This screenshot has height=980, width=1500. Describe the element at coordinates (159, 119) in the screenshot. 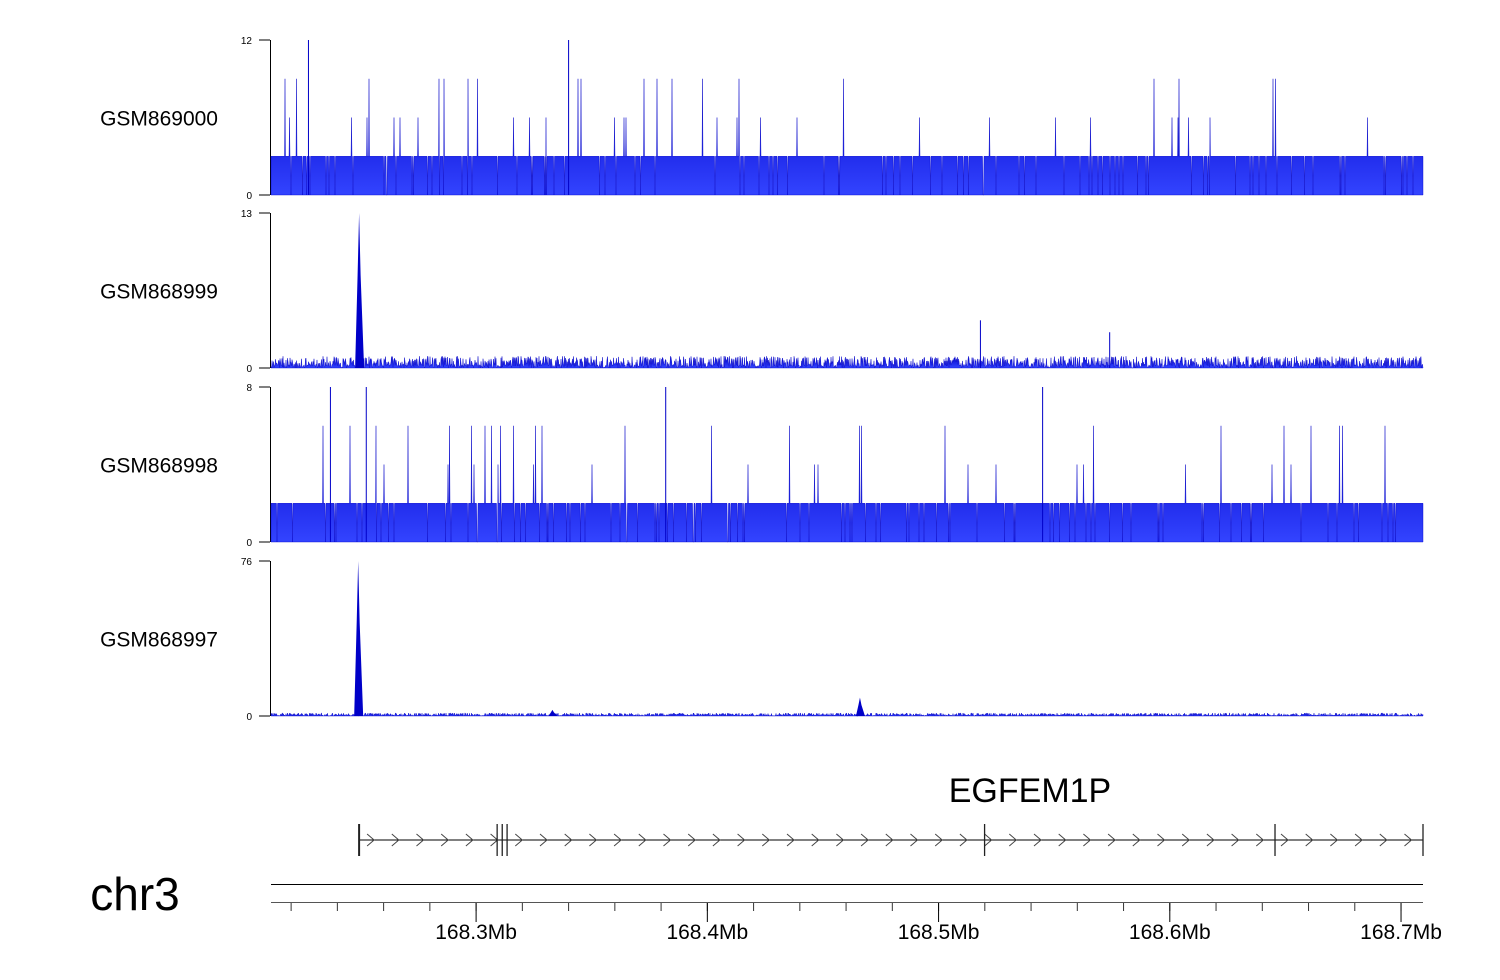

I see `track-label: GSM869000` at that location.